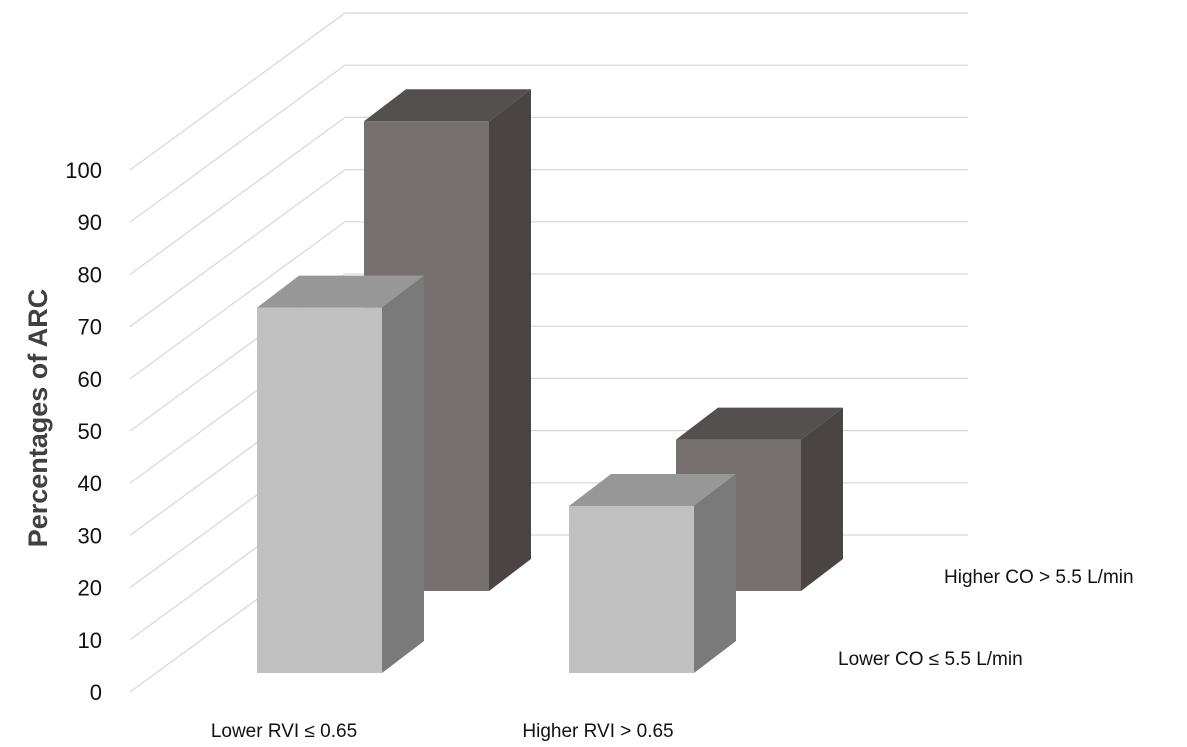 Image resolution: width=1187 pixels, height=747 pixels. I want to click on y-tick-label: 10, so click(90, 640).